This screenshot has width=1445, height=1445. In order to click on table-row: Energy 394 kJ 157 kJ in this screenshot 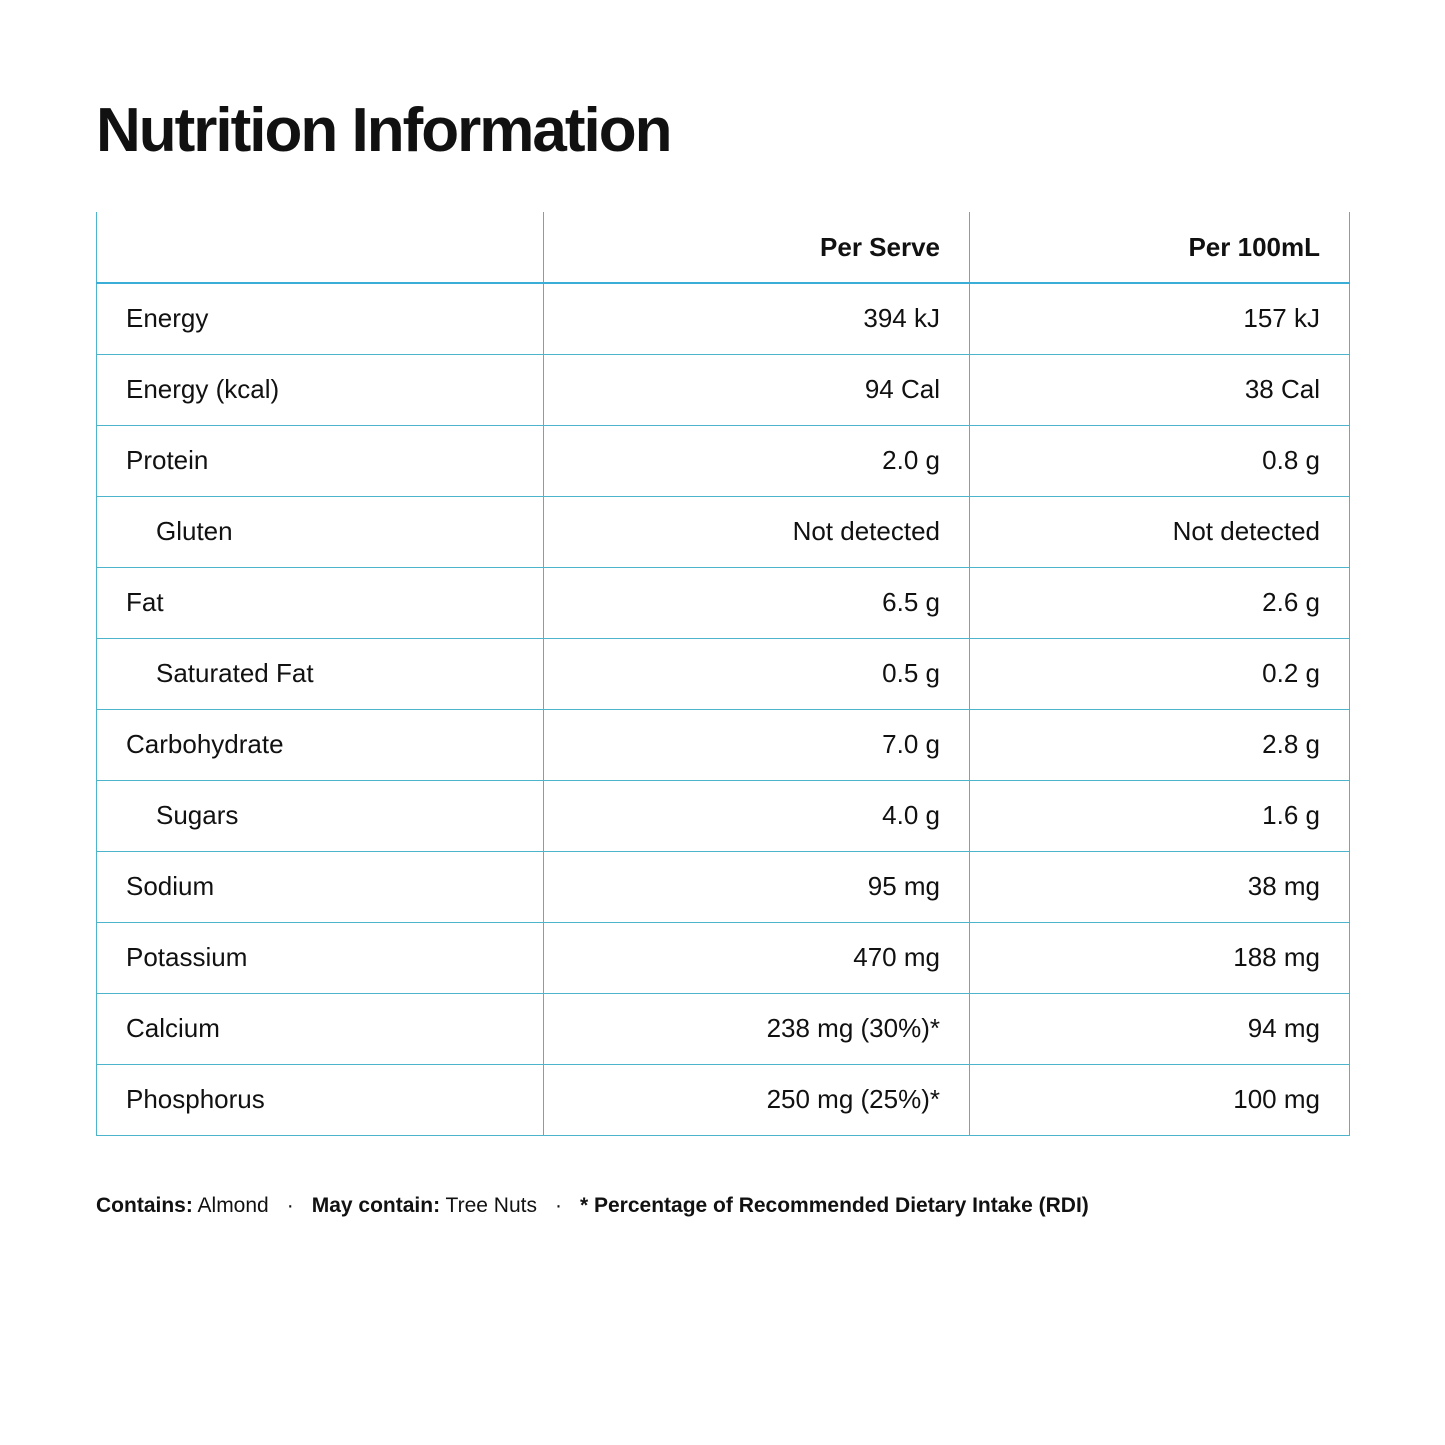, I will do `click(723, 318)`.